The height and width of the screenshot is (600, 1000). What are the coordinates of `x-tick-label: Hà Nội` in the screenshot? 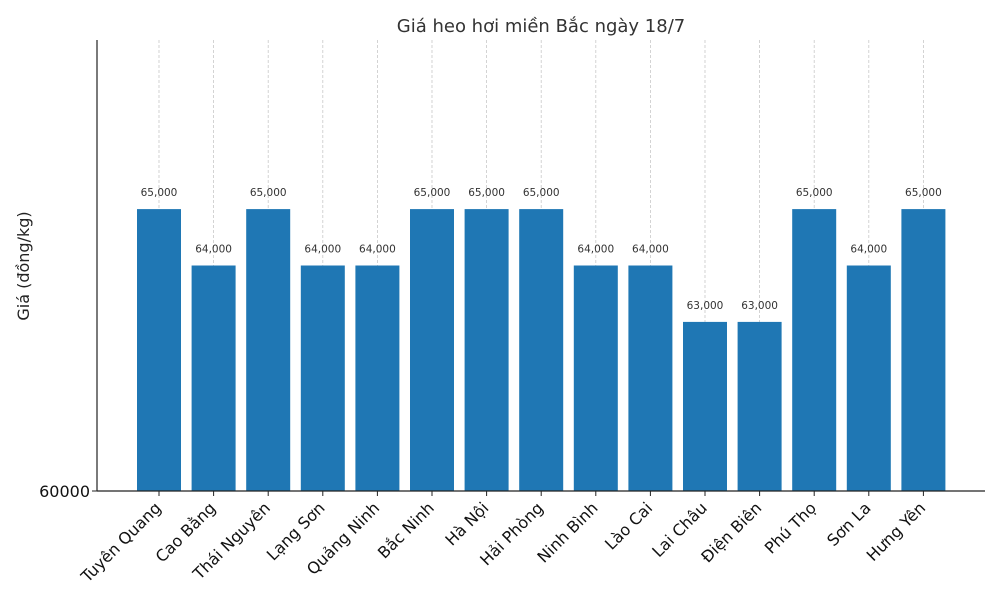 It's located at (466, 523).